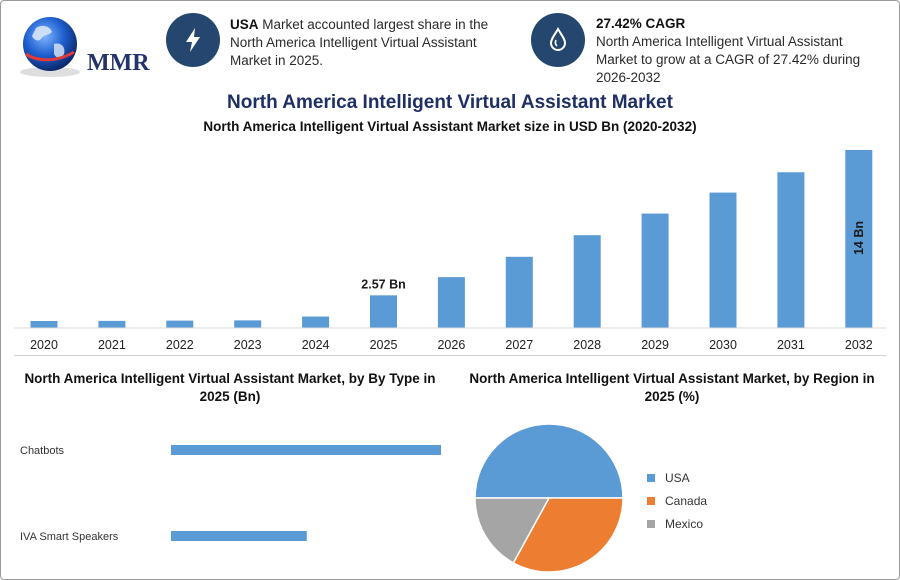 This screenshot has height=580, width=900. I want to click on legend-mexico-label: Mexico, so click(684, 524).